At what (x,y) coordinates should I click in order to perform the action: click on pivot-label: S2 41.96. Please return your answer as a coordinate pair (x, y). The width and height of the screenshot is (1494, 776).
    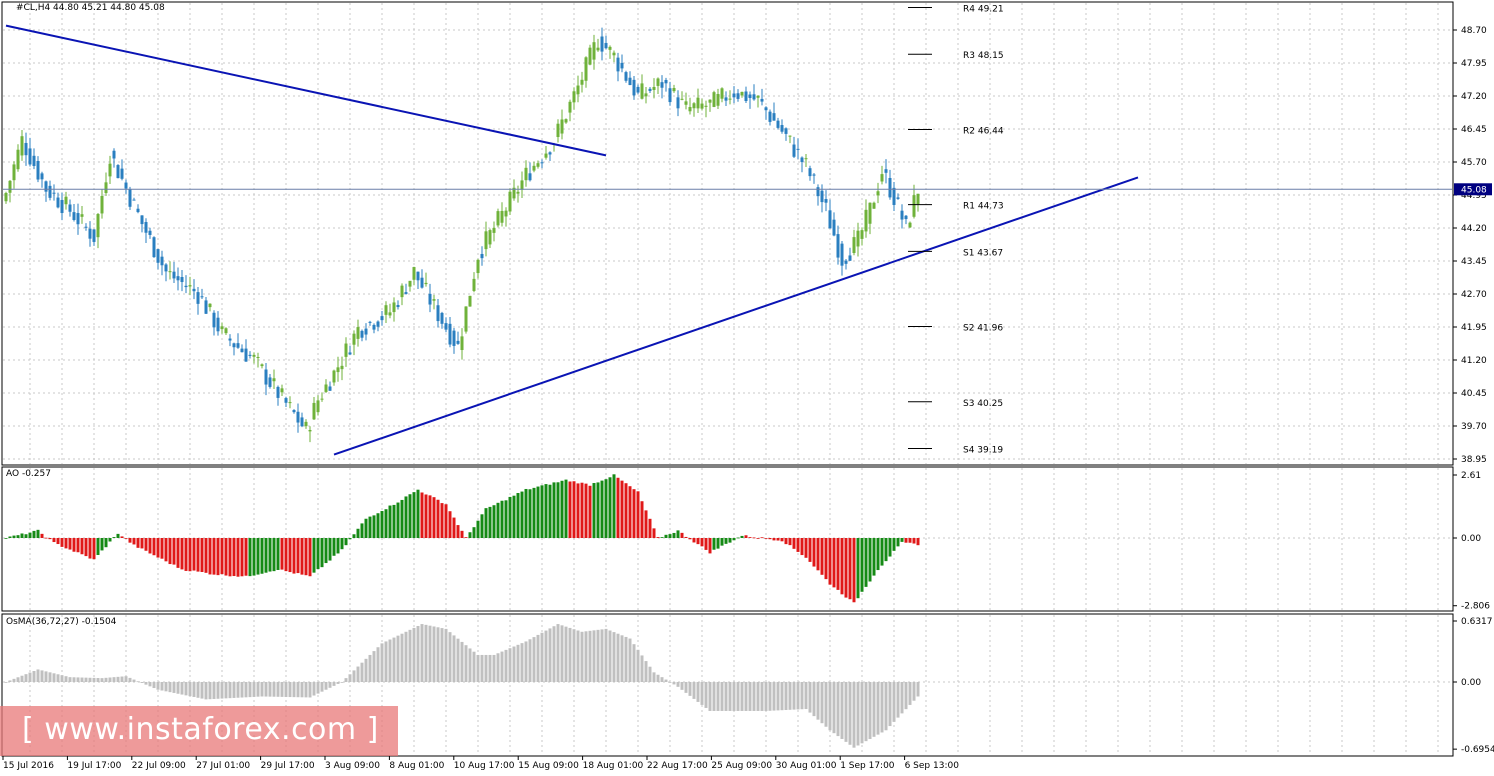
    Looking at the image, I should click on (983, 329).